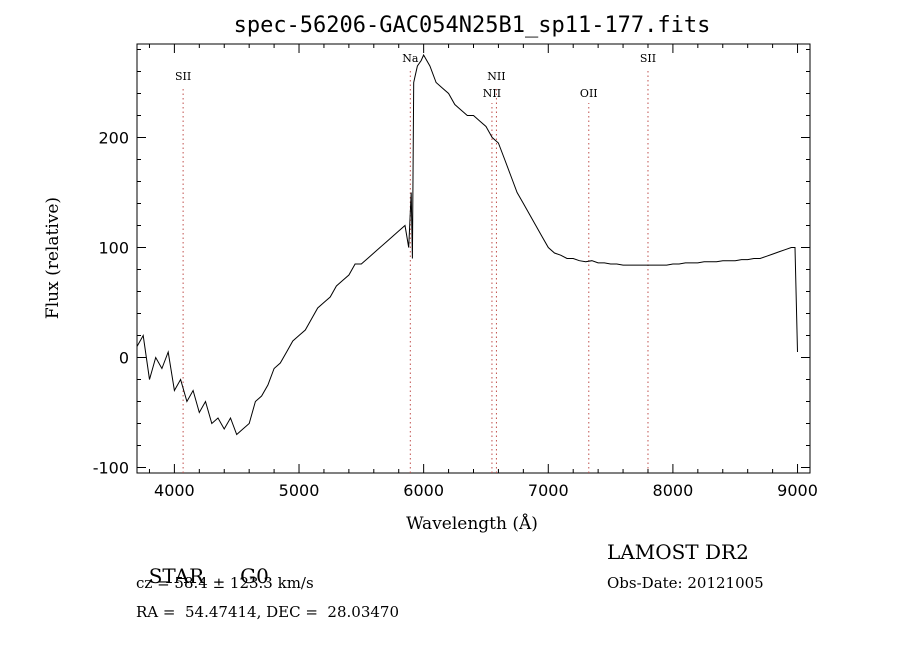 The image size is (900, 650). What do you see at coordinates (254, 576) in the screenshot?
I see `object-subclass: G0` at bounding box center [254, 576].